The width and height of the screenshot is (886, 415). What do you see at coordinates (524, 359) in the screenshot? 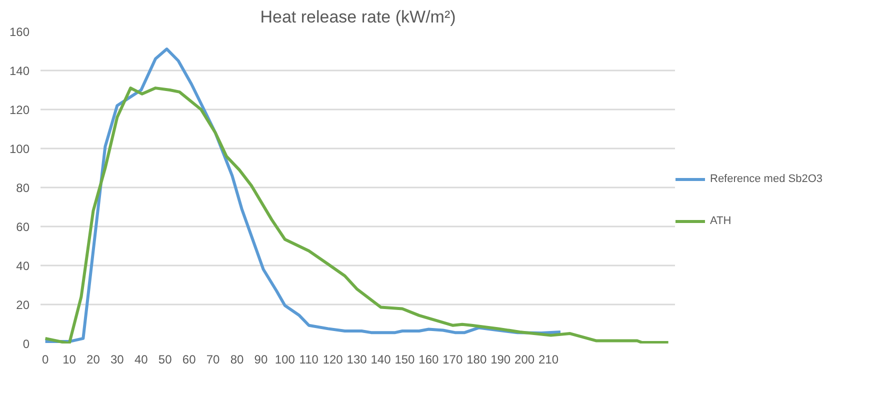
I see `x-tick-label: 200` at bounding box center [524, 359].